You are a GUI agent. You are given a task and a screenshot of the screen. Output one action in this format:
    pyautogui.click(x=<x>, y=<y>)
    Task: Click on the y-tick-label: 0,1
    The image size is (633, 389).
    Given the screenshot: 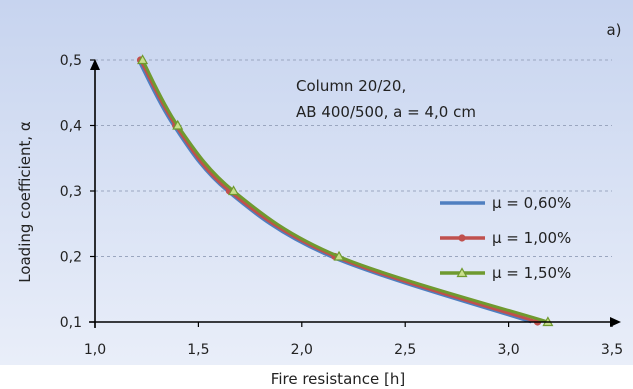 What is the action you would take?
    pyautogui.click(x=71, y=323)
    